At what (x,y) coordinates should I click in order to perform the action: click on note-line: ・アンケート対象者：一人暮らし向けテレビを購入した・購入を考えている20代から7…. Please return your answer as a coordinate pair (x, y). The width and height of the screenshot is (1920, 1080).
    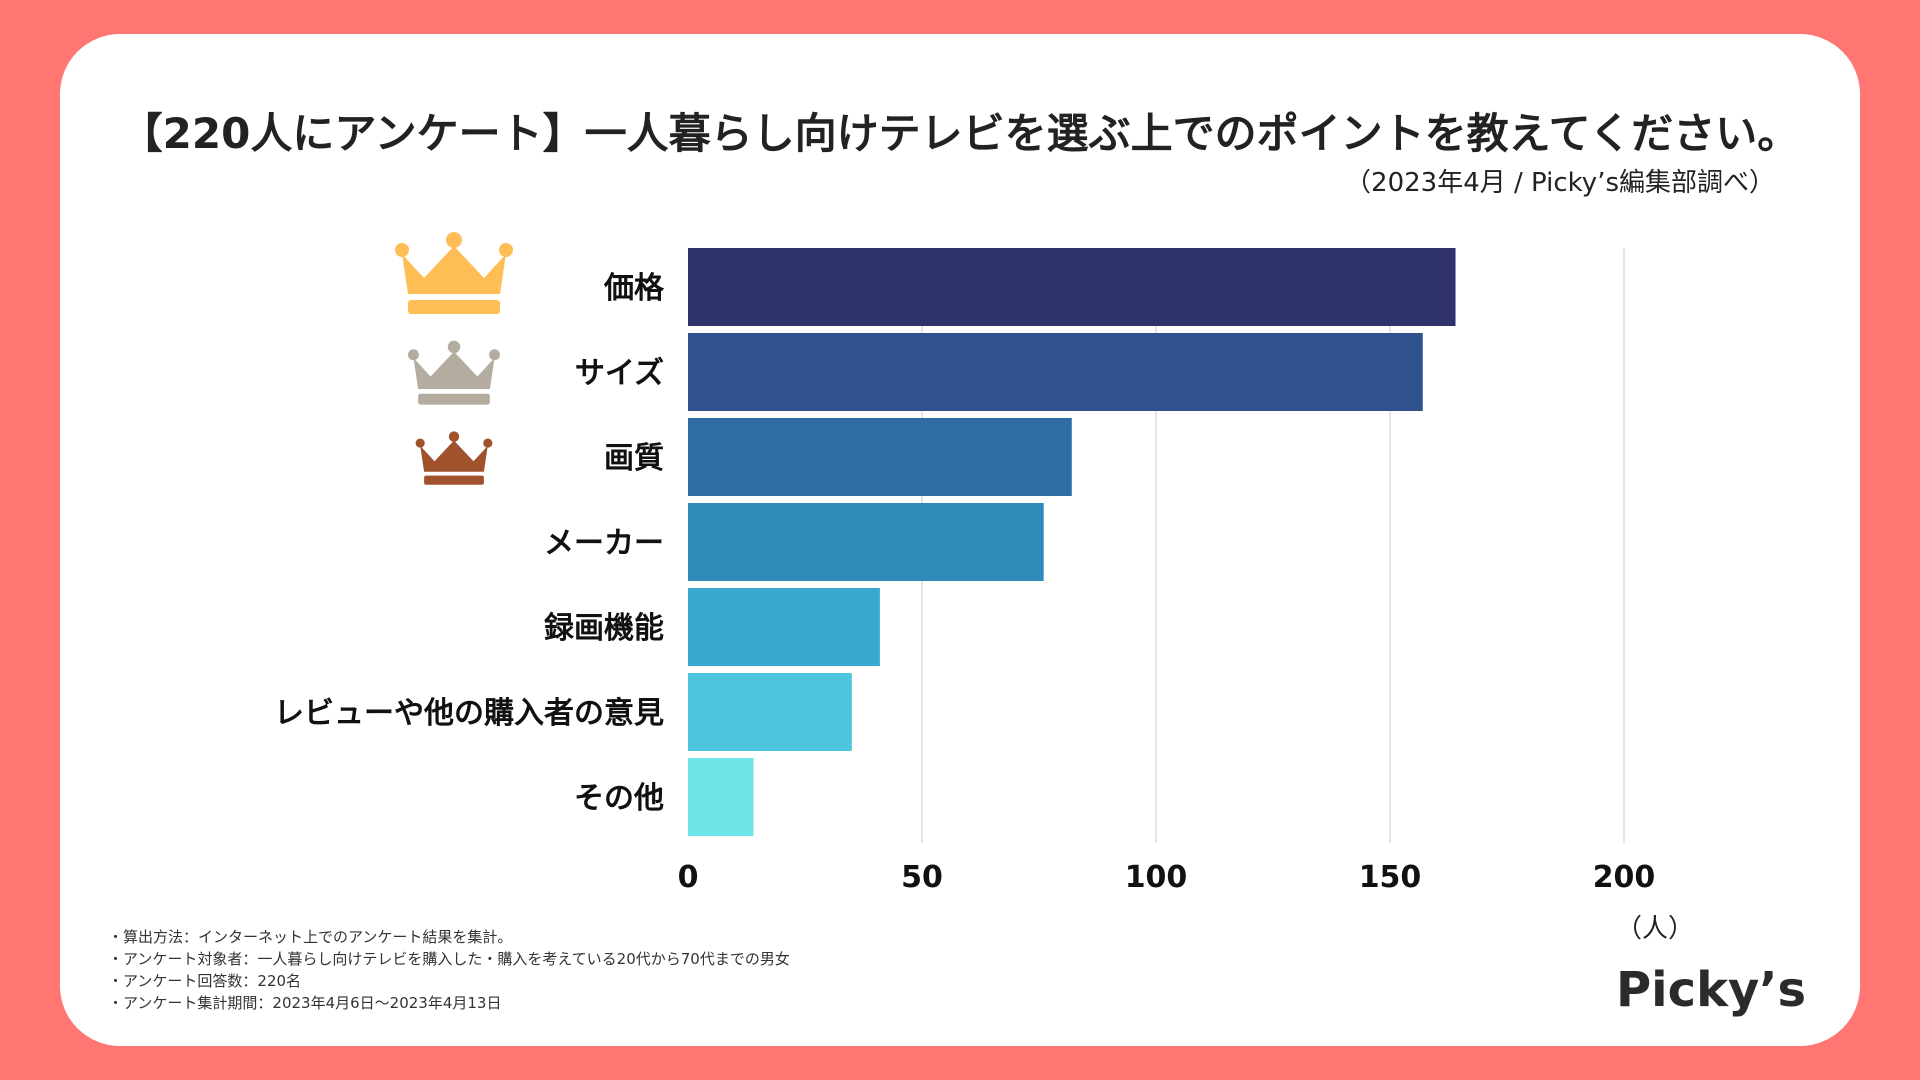
    Looking at the image, I should click on (449, 959).